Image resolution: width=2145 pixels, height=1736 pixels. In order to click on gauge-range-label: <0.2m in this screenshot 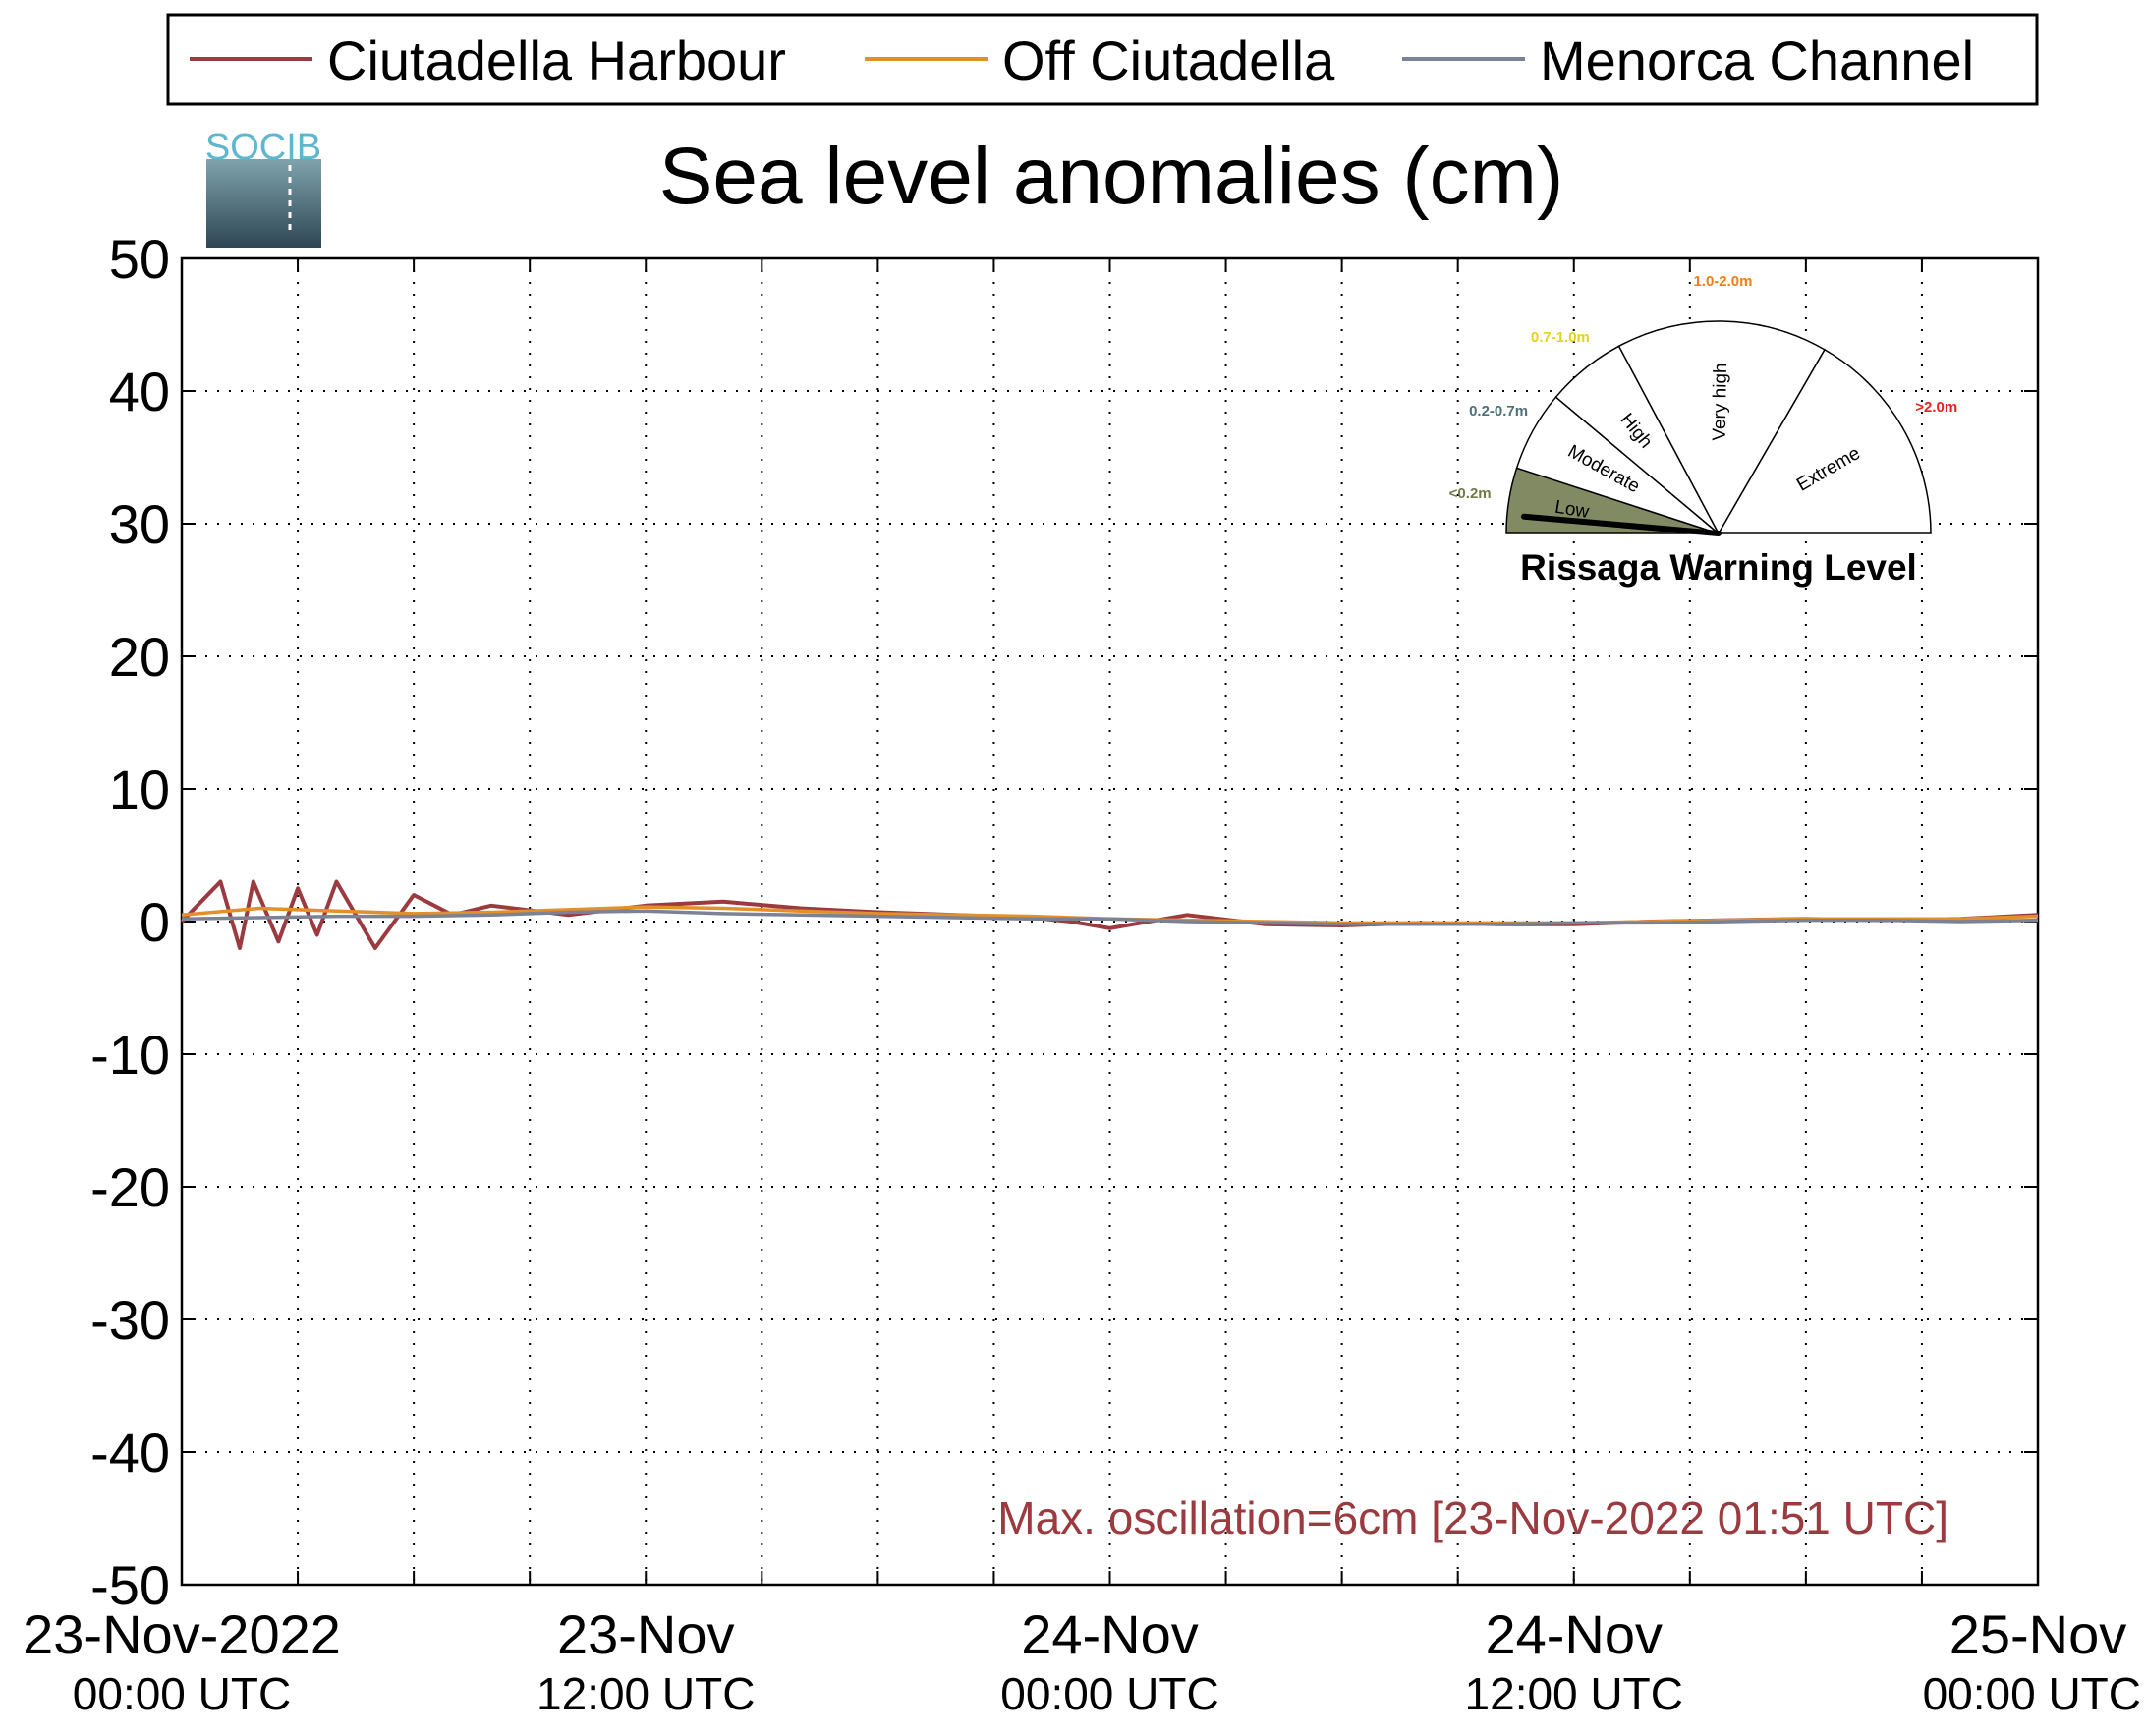, I will do `click(1470, 493)`.